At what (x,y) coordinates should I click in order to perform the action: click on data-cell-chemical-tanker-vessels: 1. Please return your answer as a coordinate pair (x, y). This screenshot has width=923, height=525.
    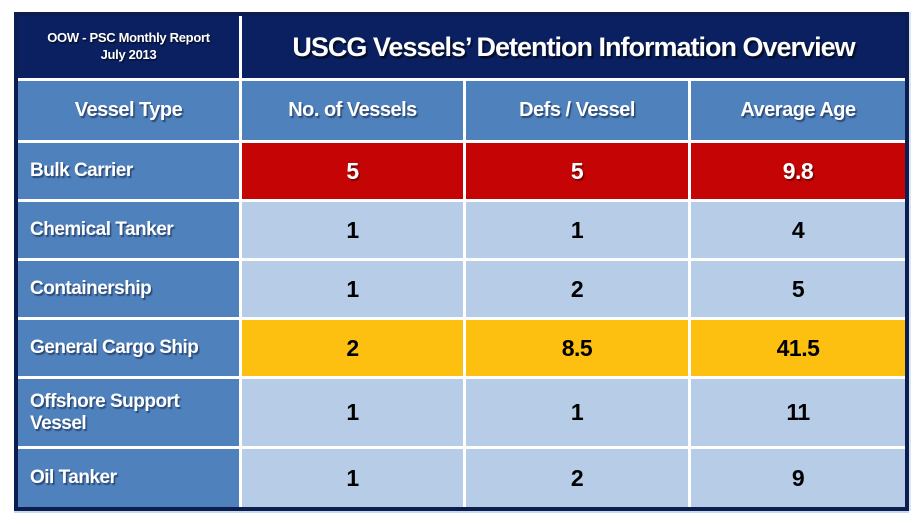
    Looking at the image, I should click on (352, 230).